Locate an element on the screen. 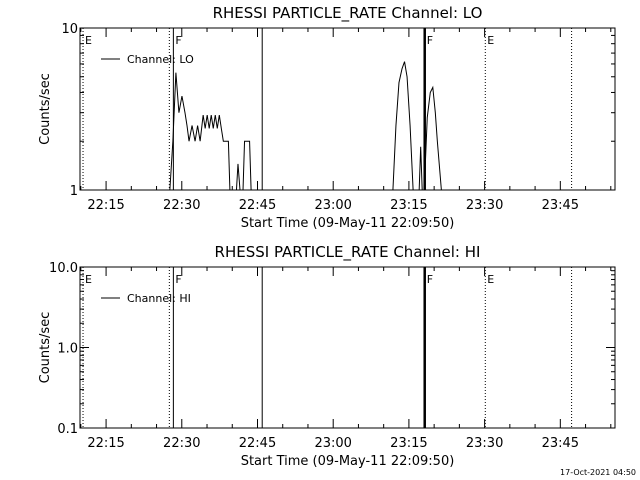  legend-label: Channel: LO is located at coordinates (160, 59).